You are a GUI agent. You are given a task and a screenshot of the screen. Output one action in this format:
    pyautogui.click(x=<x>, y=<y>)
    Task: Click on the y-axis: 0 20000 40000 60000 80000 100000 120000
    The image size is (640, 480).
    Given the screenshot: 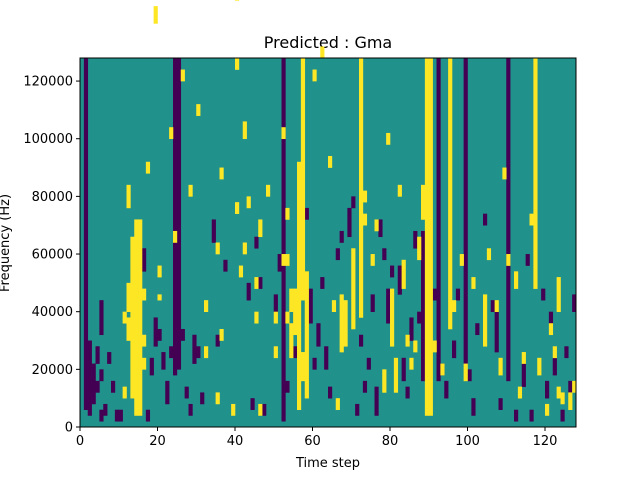 What is the action you would take?
    pyautogui.click(x=51, y=255)
    